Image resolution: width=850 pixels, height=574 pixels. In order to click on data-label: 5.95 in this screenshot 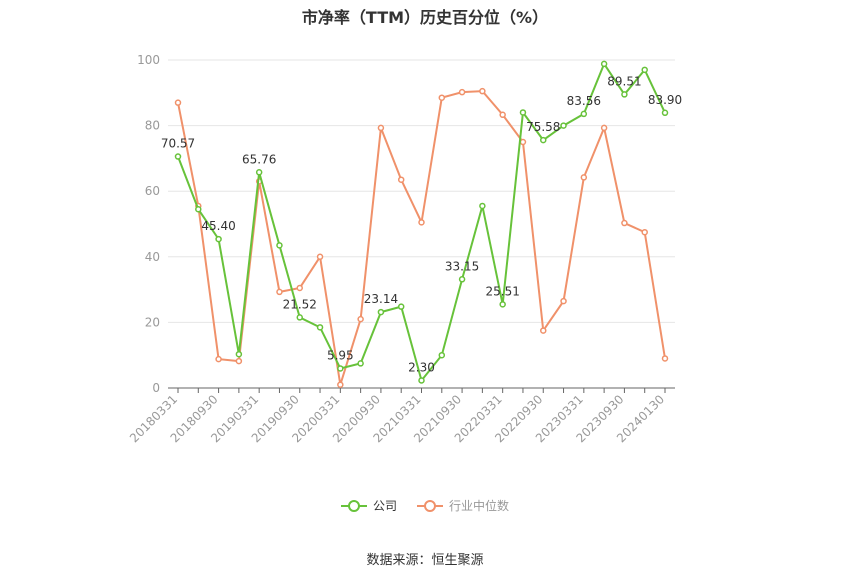, I will do `click(340, 355)`.